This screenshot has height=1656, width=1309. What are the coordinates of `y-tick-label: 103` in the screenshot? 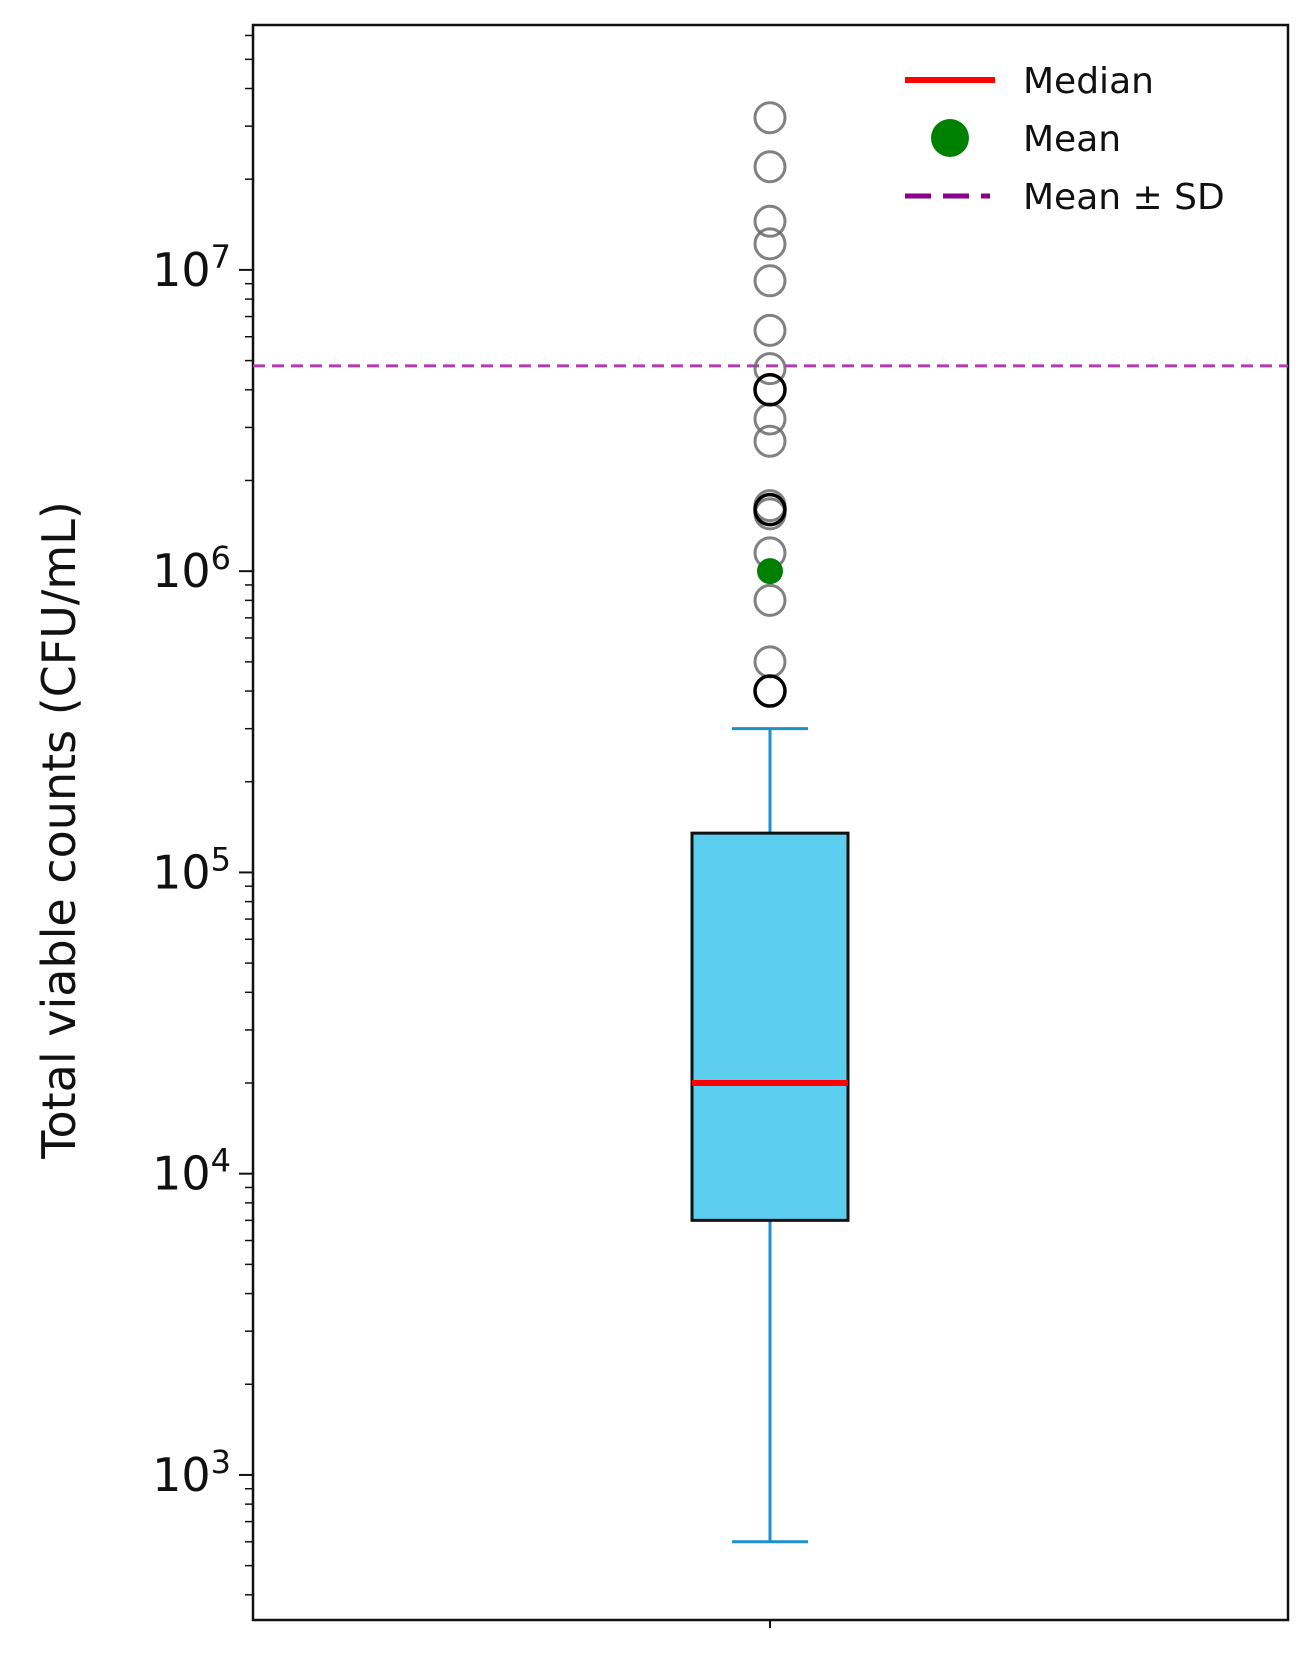 It's located at (191, 1472).